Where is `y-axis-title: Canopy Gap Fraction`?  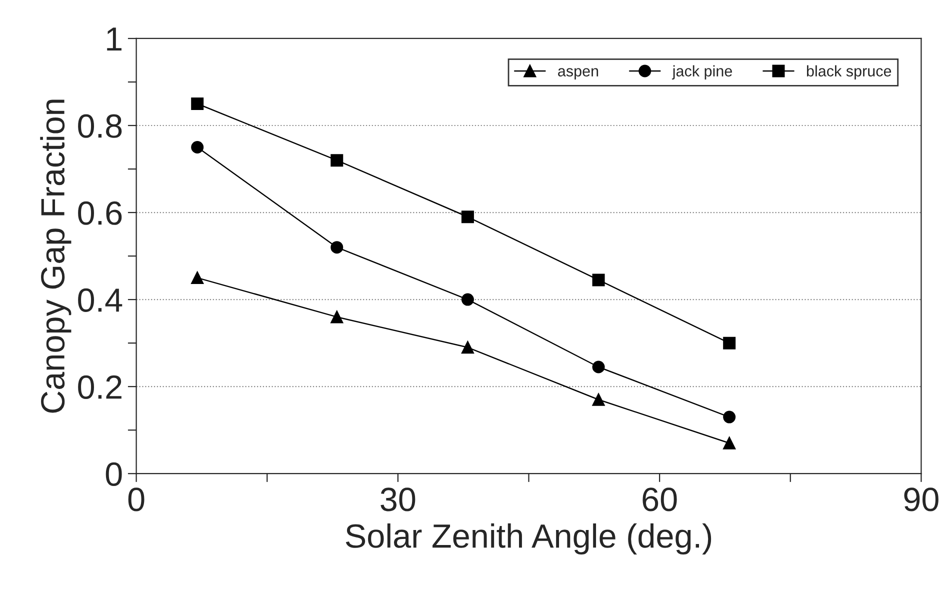 y-axis-title: Canopy Gap Fraction is located at coordinates (56, 256).